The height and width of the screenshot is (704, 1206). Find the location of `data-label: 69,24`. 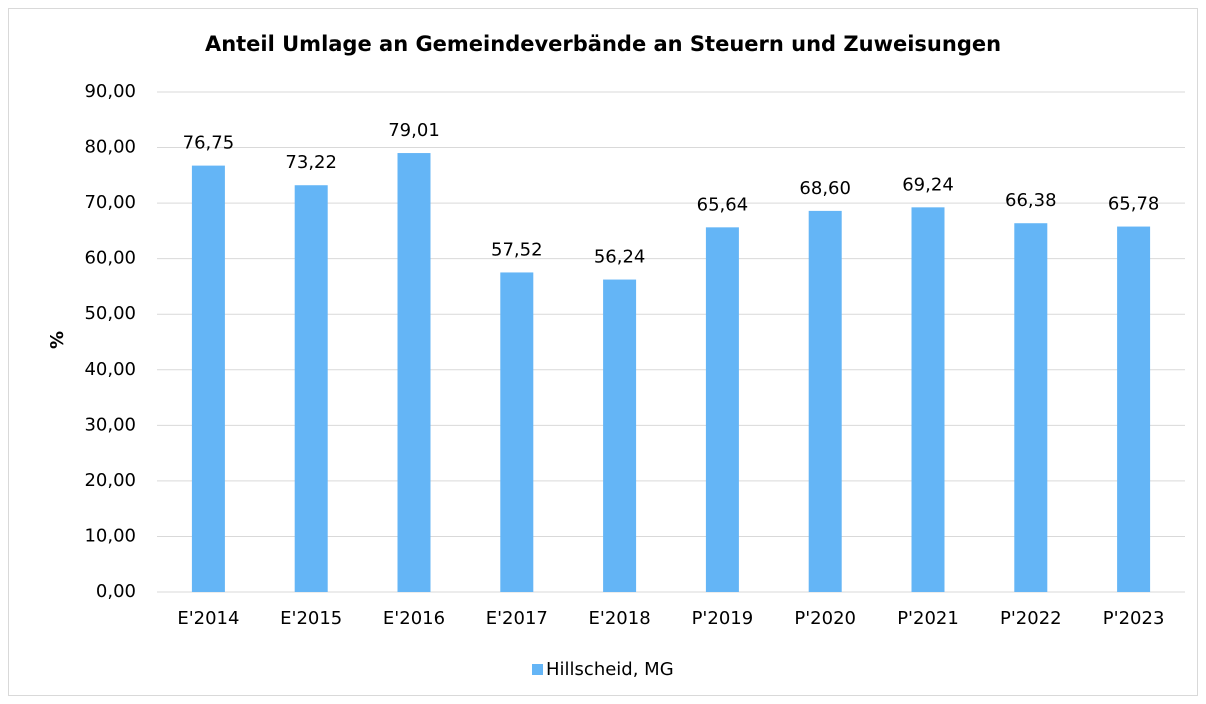

data-label: 69,24 is located at coordinates (928, 184).